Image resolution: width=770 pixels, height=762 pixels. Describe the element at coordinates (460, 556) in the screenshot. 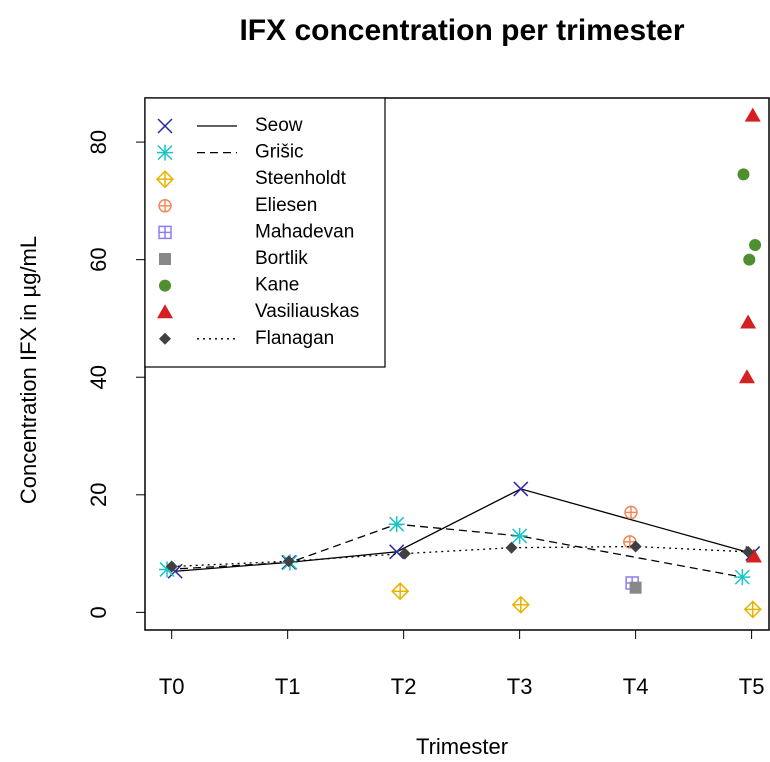

I see `series-line` at that location.